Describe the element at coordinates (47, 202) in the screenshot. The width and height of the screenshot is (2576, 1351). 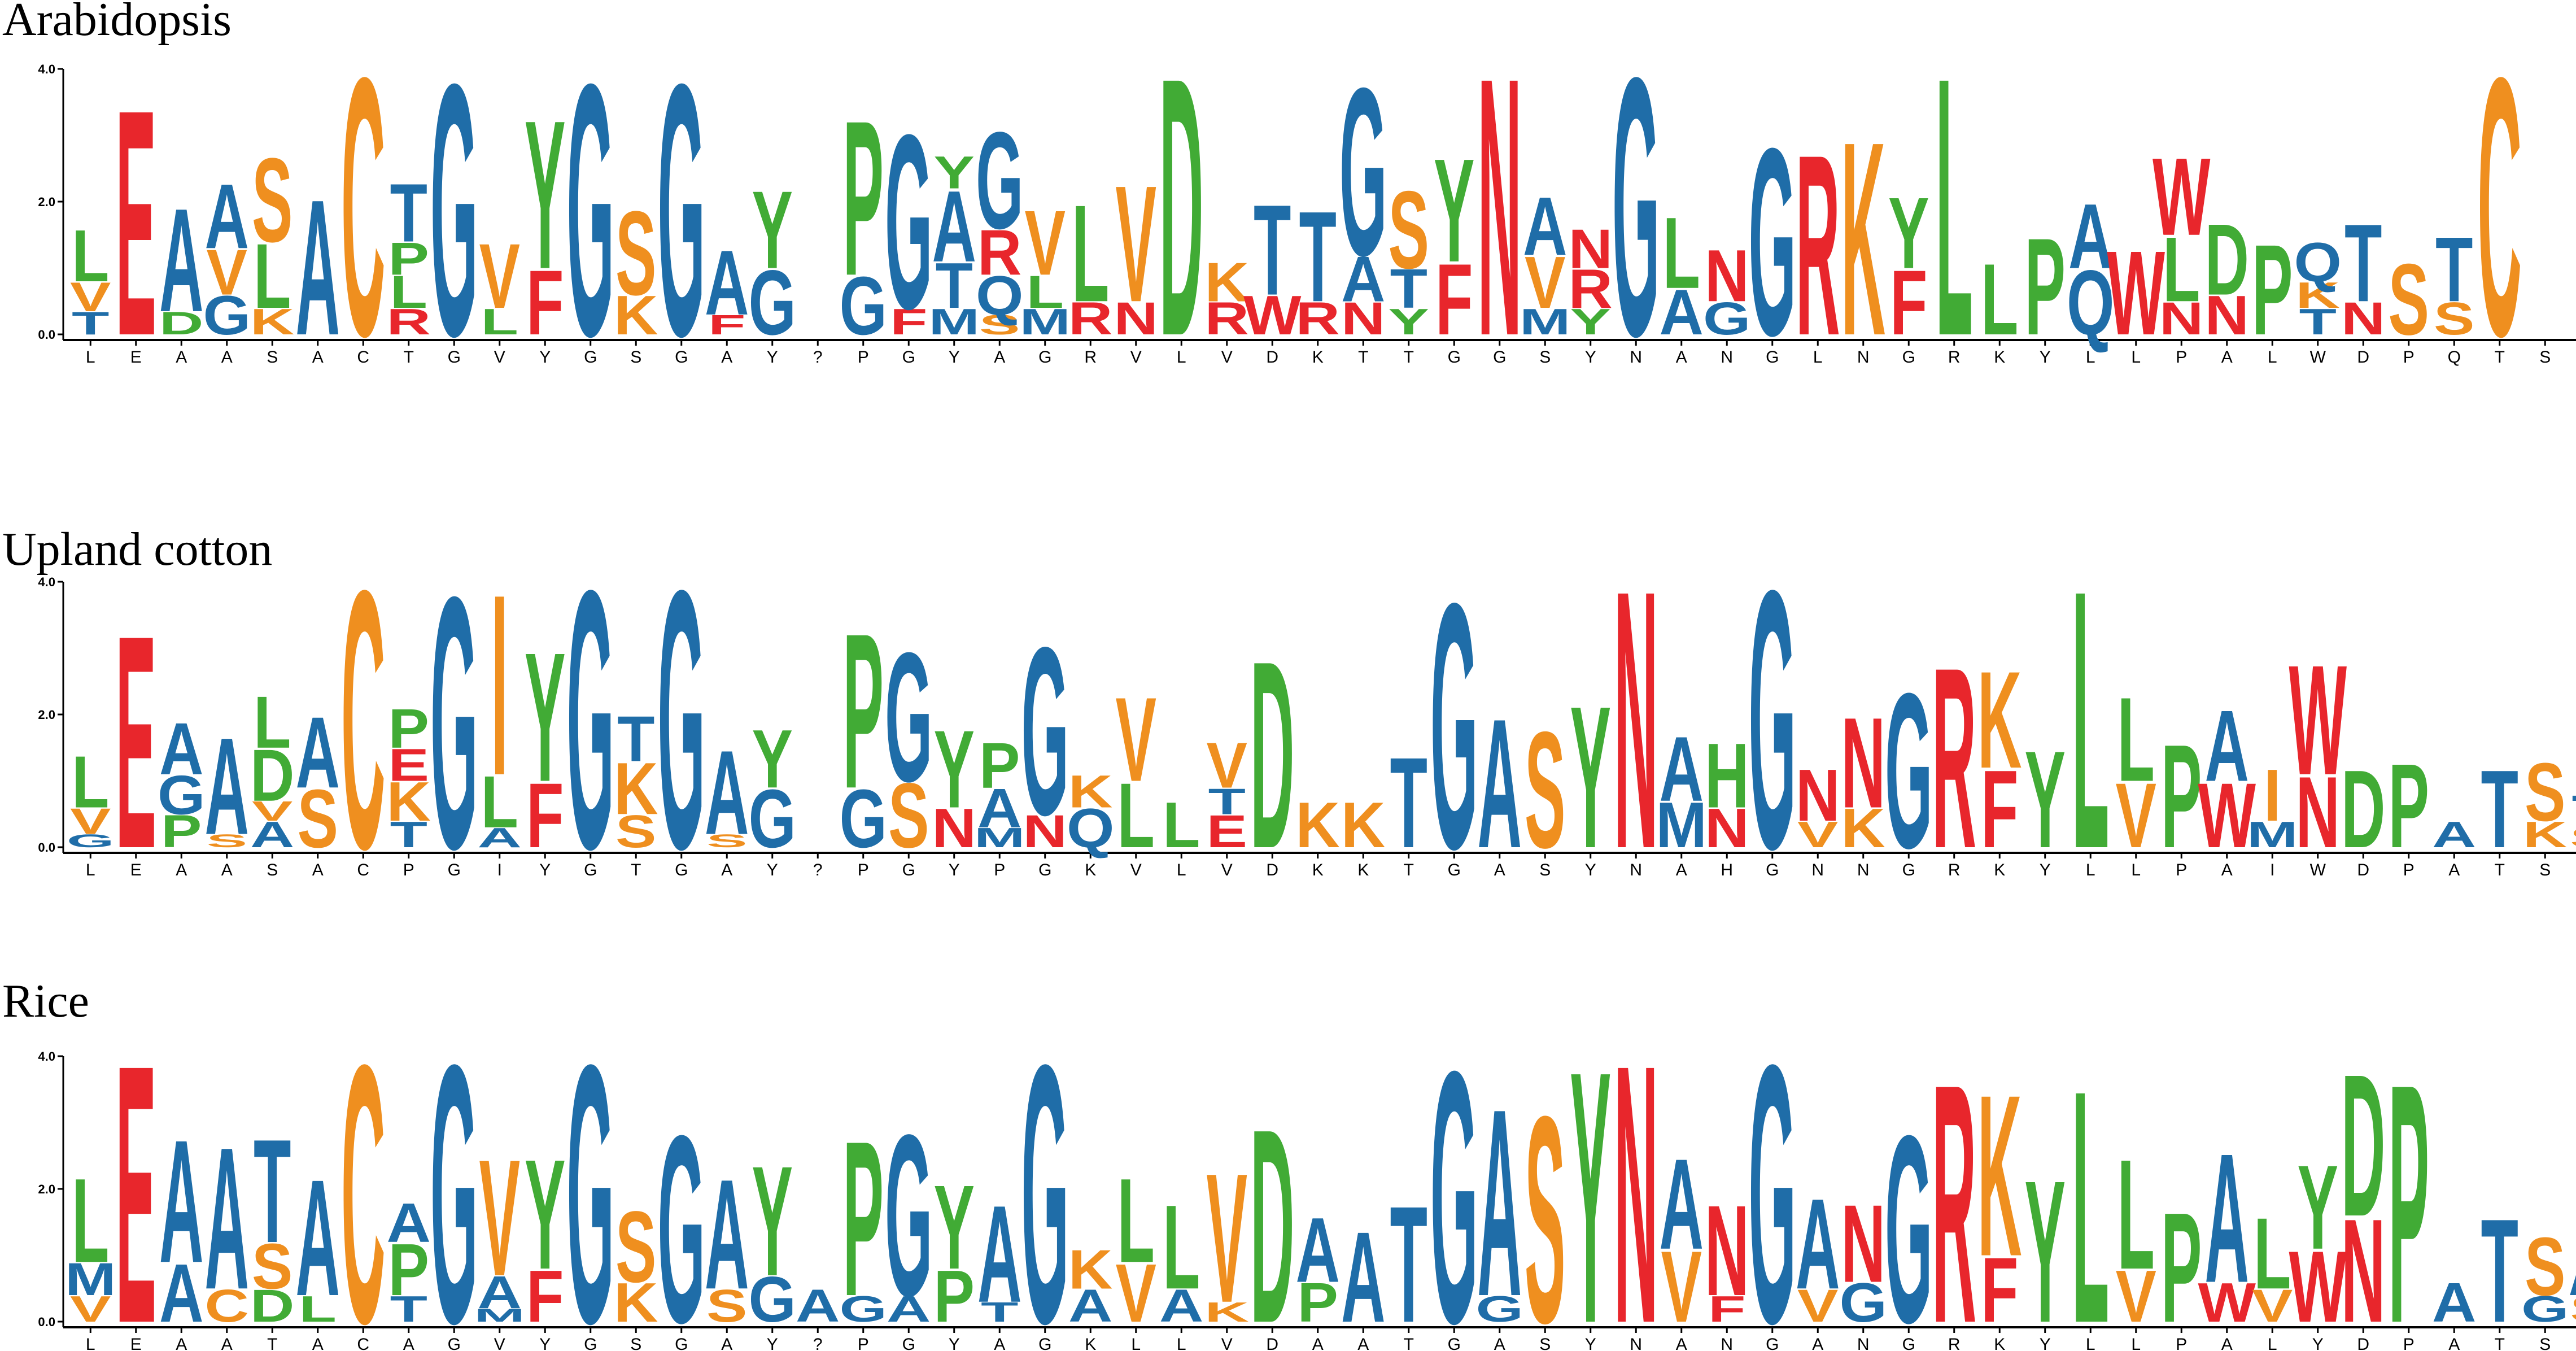
I see `y-tick-label: 2.0` at that location.